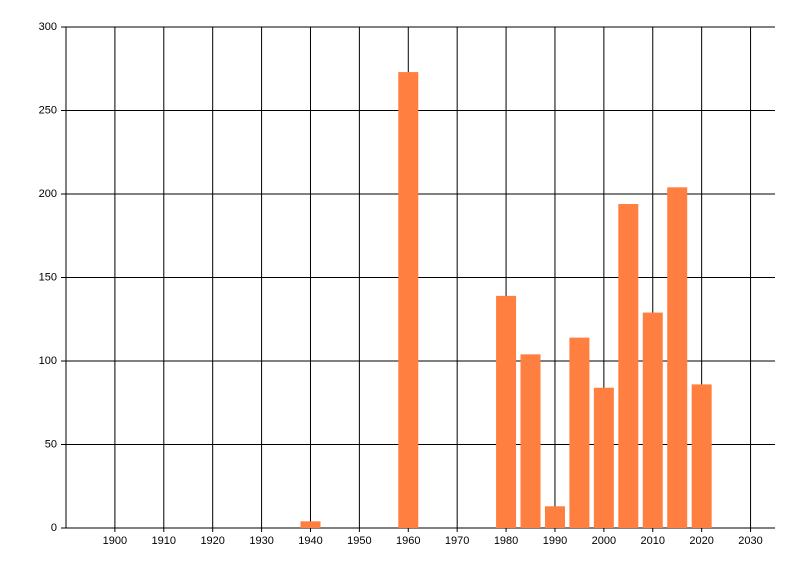  What do you see at coordinates (261, 541) in the screenshot?
I see `x-tick-label: 1930` at bounding box center [261, 541].